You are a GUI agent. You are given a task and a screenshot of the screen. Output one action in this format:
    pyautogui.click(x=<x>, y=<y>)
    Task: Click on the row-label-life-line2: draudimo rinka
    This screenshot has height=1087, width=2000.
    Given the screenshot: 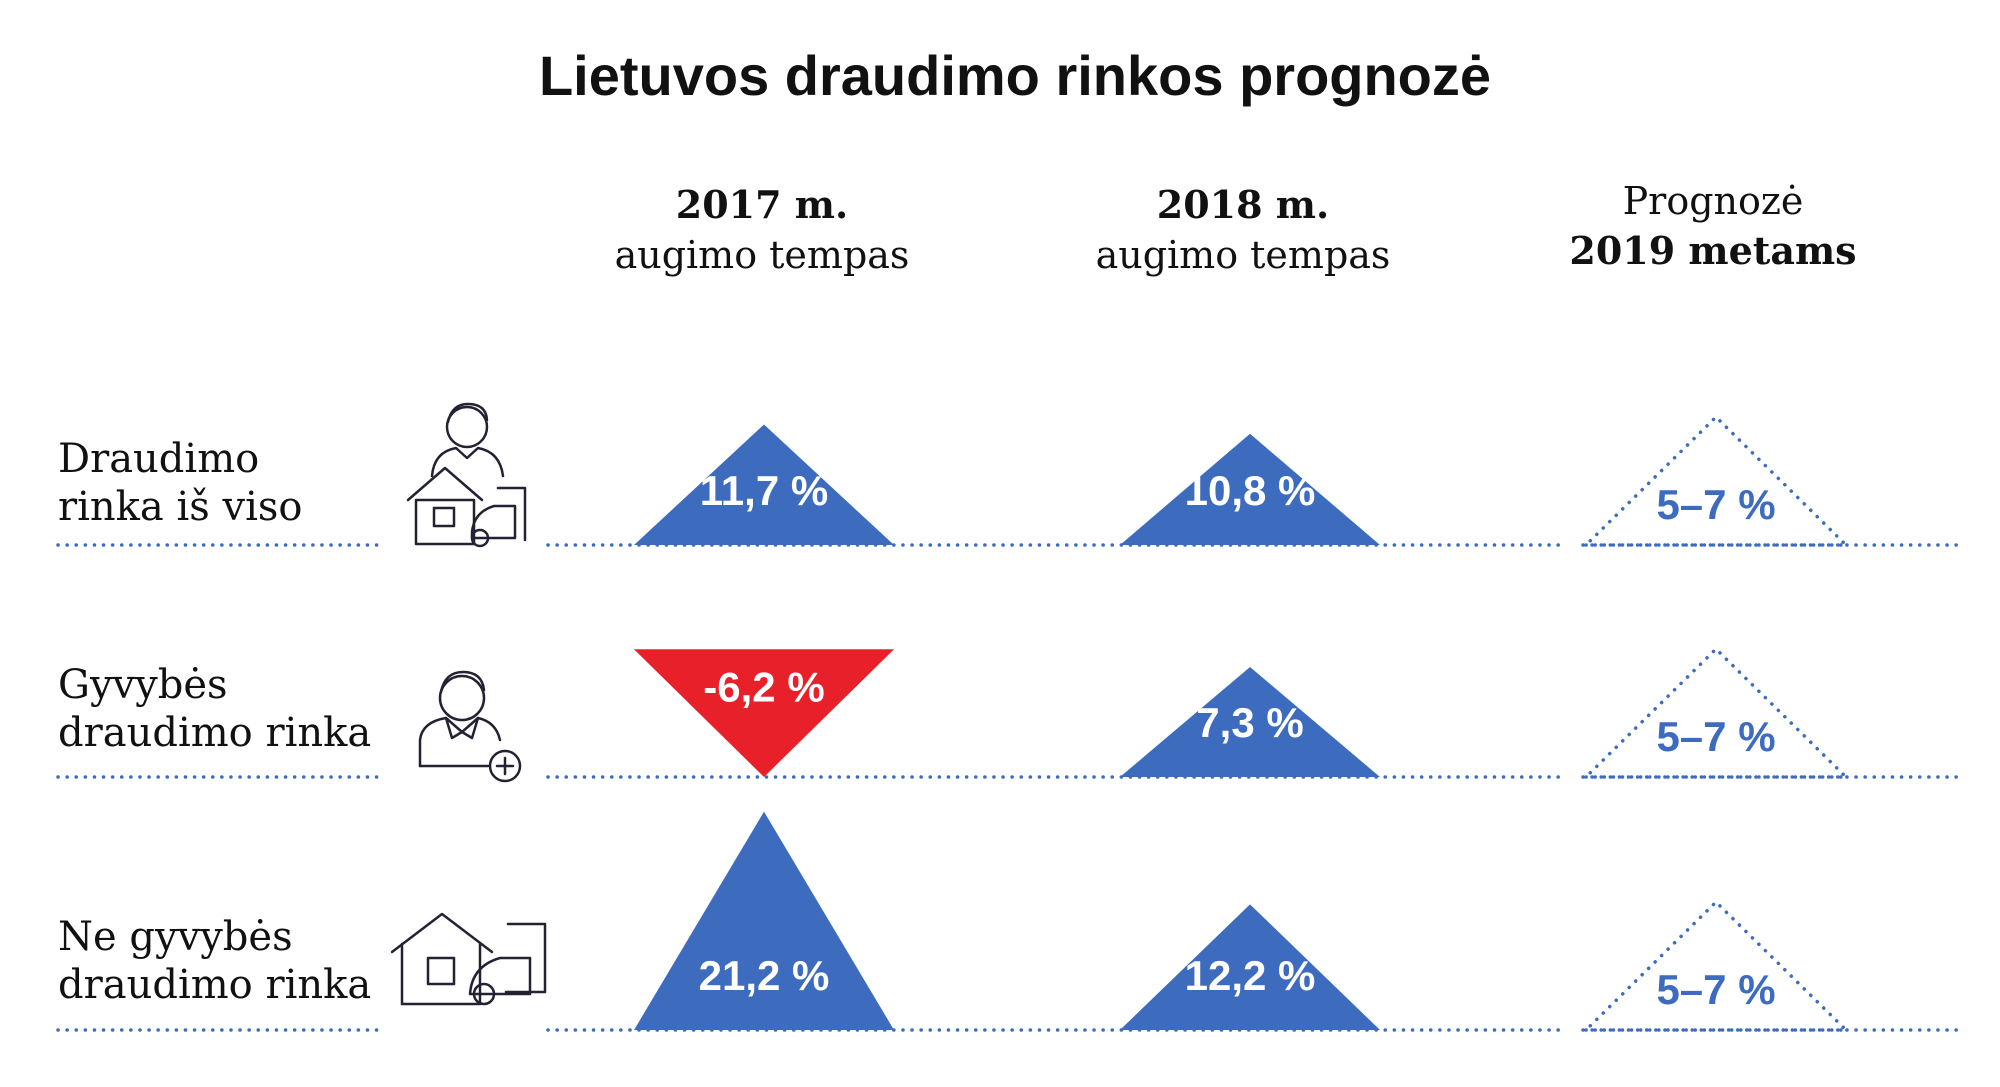 What is the action you would take?
    pyautogui.click(x=214, y=733)
    